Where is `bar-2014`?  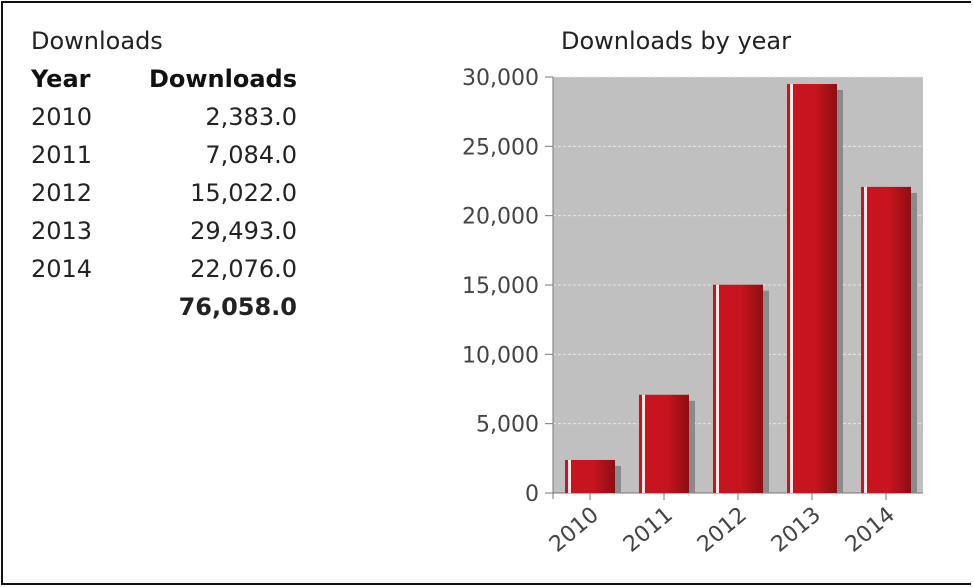
bar-2014 is located at coordinates (886, 339).